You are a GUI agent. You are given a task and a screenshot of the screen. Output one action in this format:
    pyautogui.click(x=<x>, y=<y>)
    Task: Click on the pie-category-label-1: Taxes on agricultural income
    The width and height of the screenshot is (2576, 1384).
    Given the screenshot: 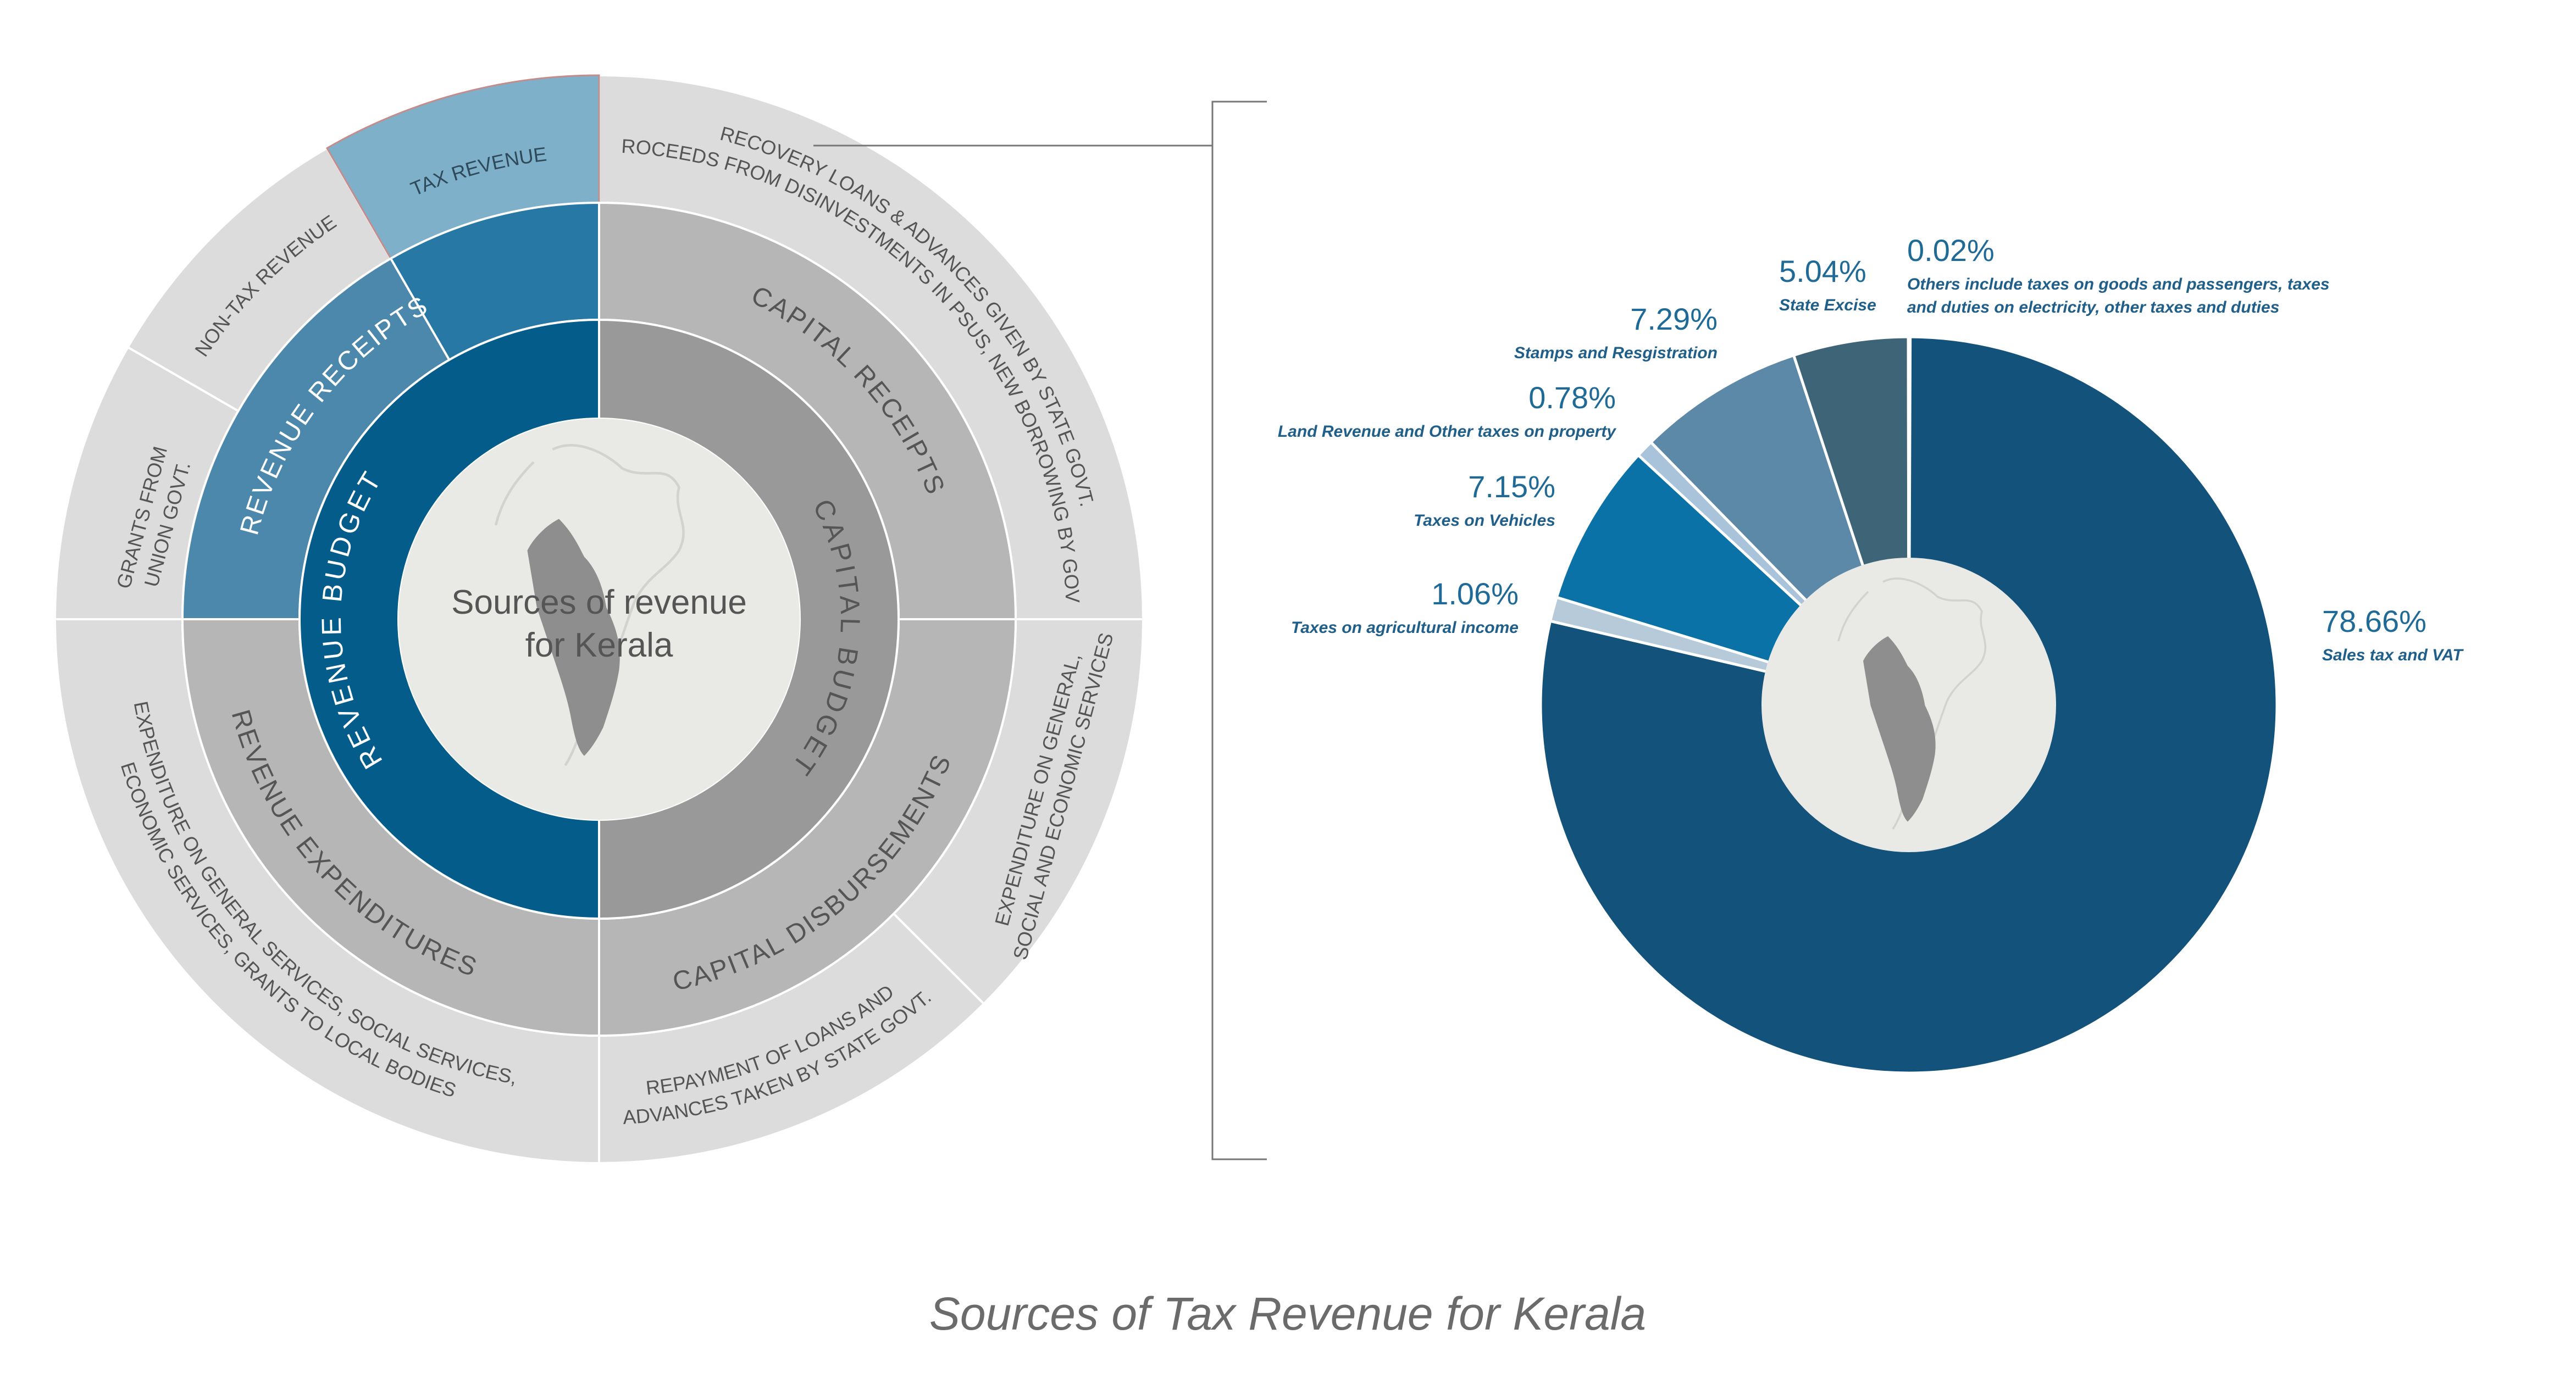 What is the action you would take?
    pyautogui.click(x=1405, y=628)
    